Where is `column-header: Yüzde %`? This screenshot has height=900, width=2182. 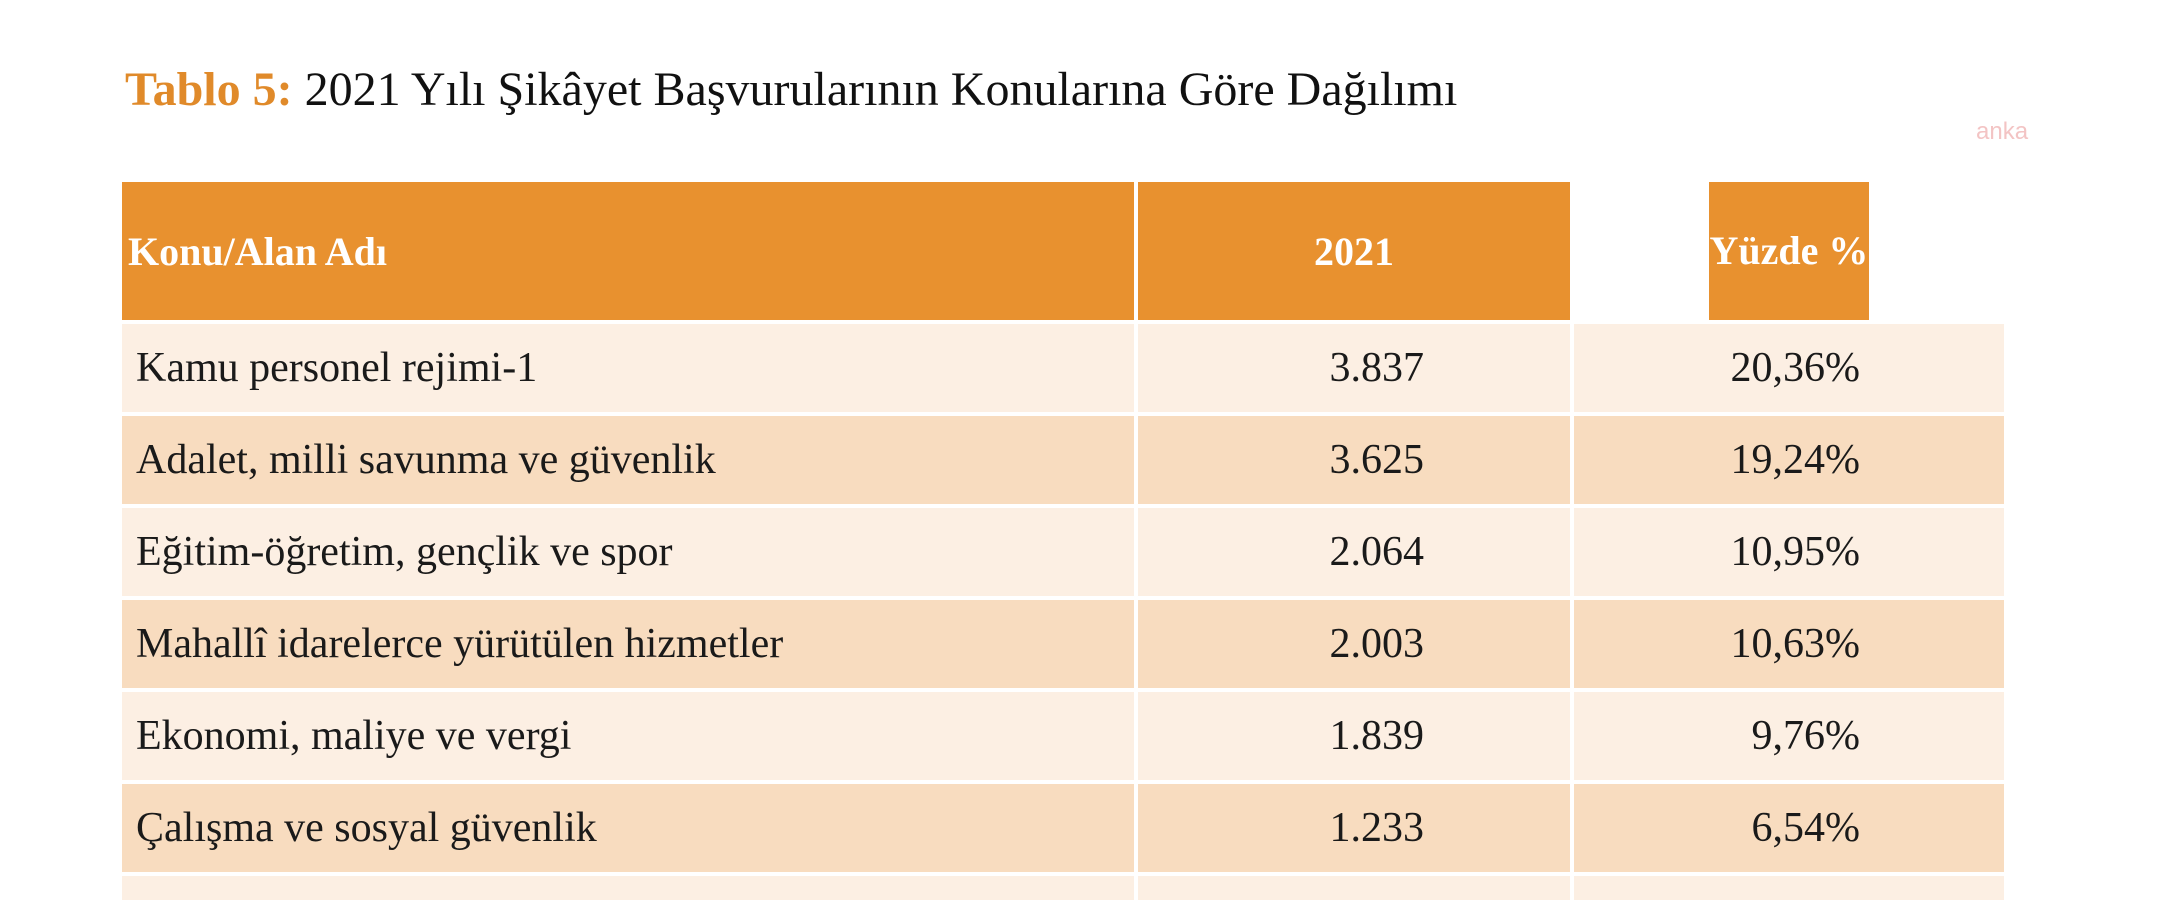
column-header: Yüzde % is located at coordinates (1789, 251).